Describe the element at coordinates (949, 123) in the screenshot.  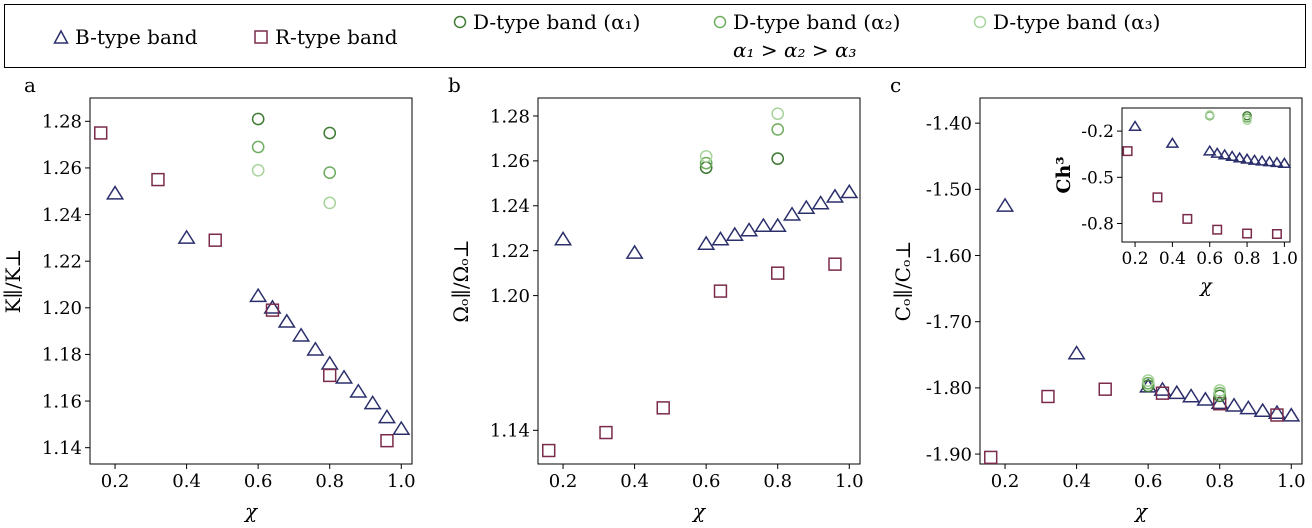
I see `y-tick-label: -1.40` at that location.